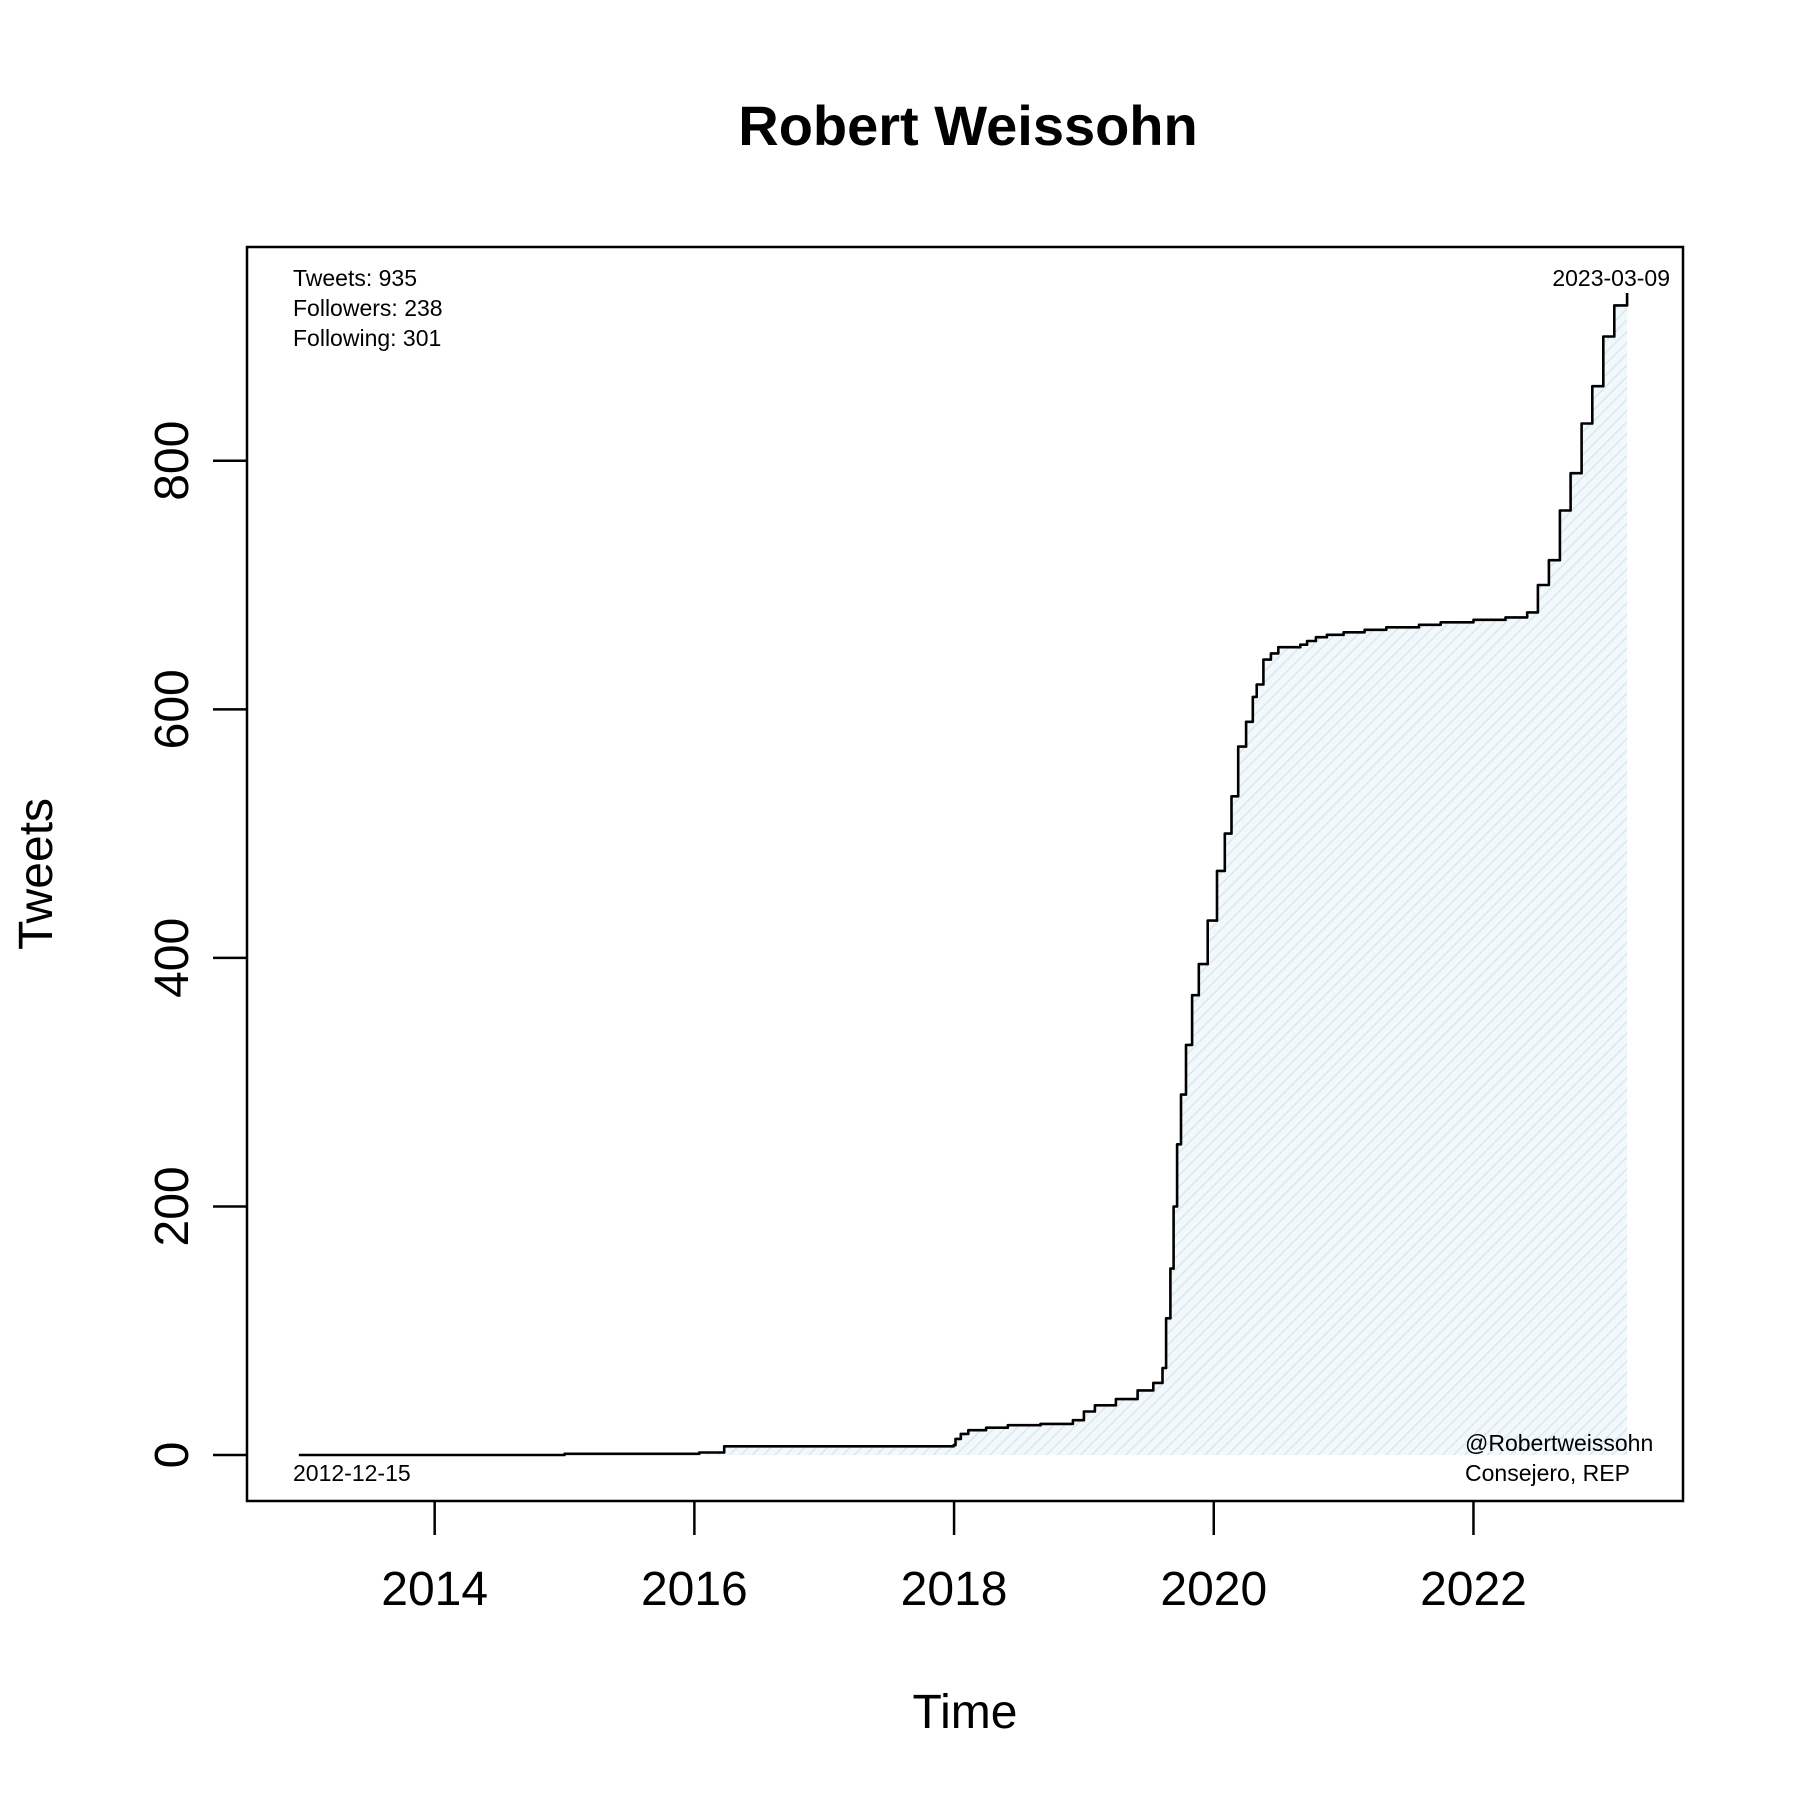  What do you see at coordinates (355, 278) in the screenshot?
I see `tweets-count-annotation: Tweets: 935` at bounding box center [355, 278].